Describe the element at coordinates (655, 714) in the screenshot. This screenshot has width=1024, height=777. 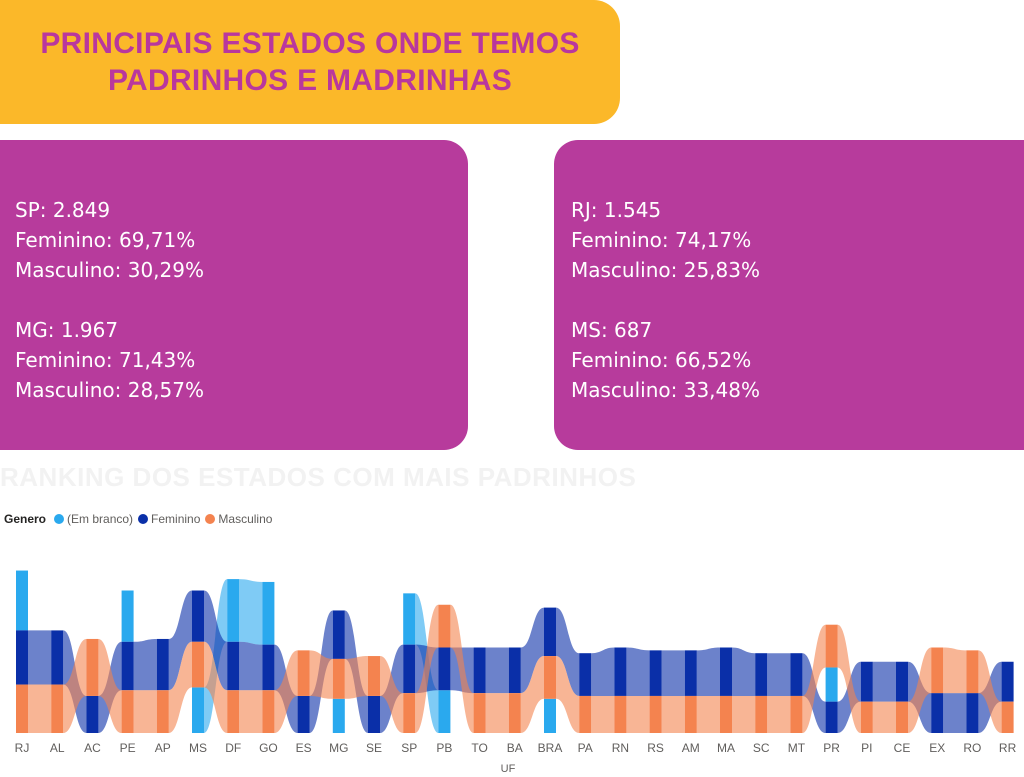
I see `bar-rs-masculino` at that location.